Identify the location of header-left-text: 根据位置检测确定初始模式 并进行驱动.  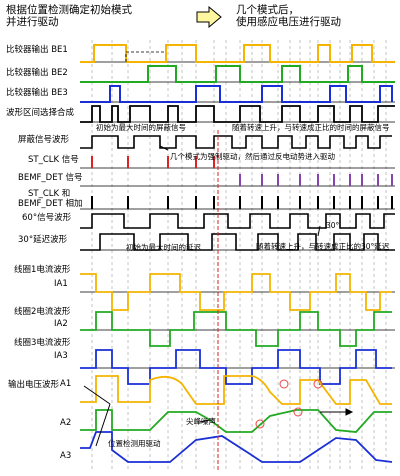
(69, 16).